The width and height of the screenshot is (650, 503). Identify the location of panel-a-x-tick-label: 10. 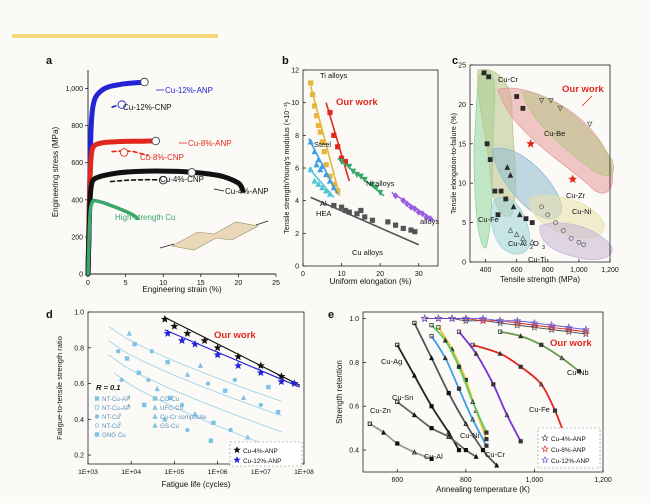
(163, 283).